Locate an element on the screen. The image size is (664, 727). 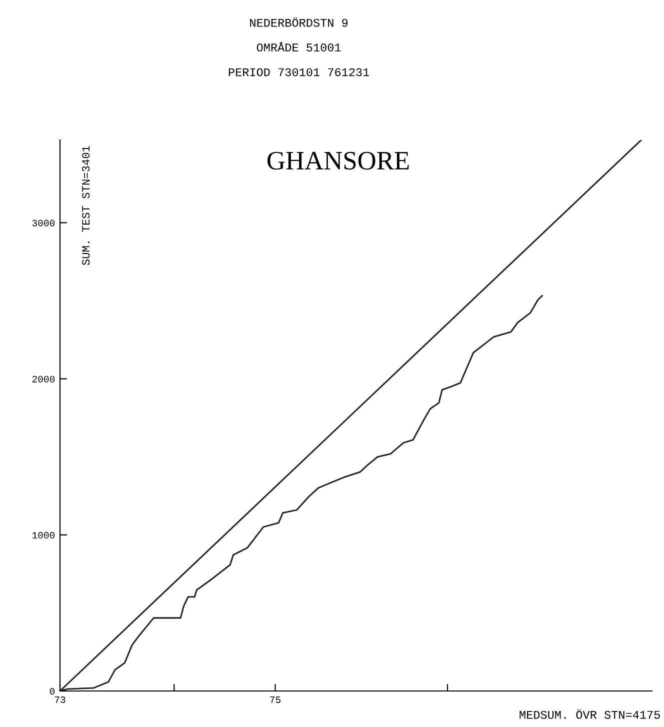
y-tick-label: 2000 is located at coordinates (43, 379).